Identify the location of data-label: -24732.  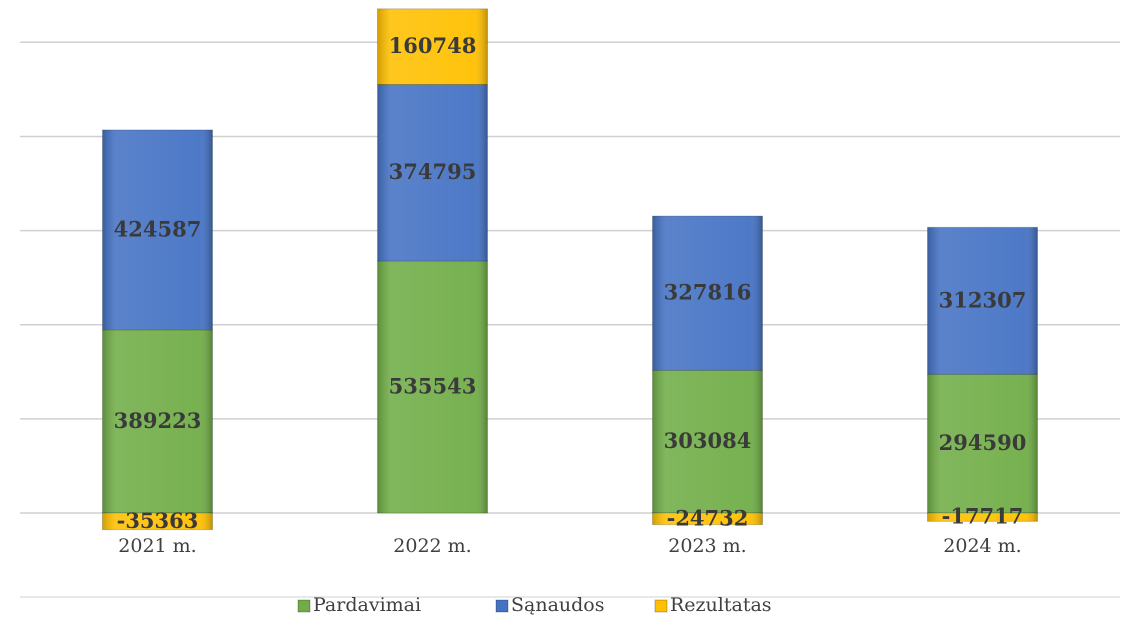
(708, 517).